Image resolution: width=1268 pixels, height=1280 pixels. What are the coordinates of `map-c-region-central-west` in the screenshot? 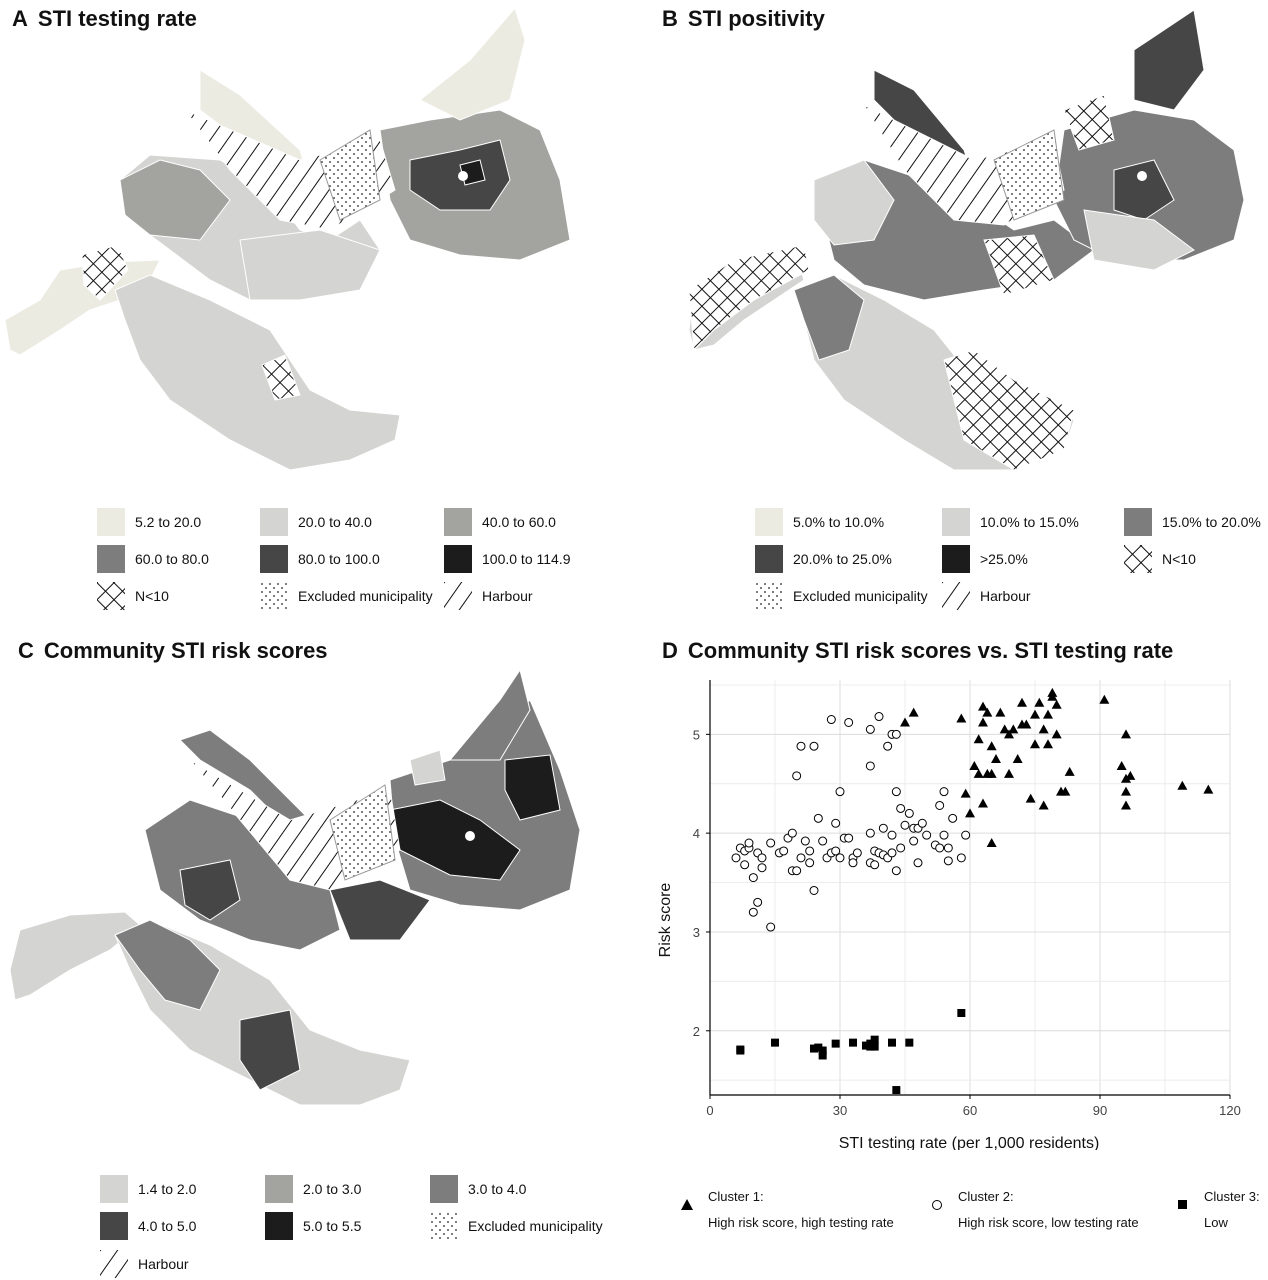 It's located at (242, 875).